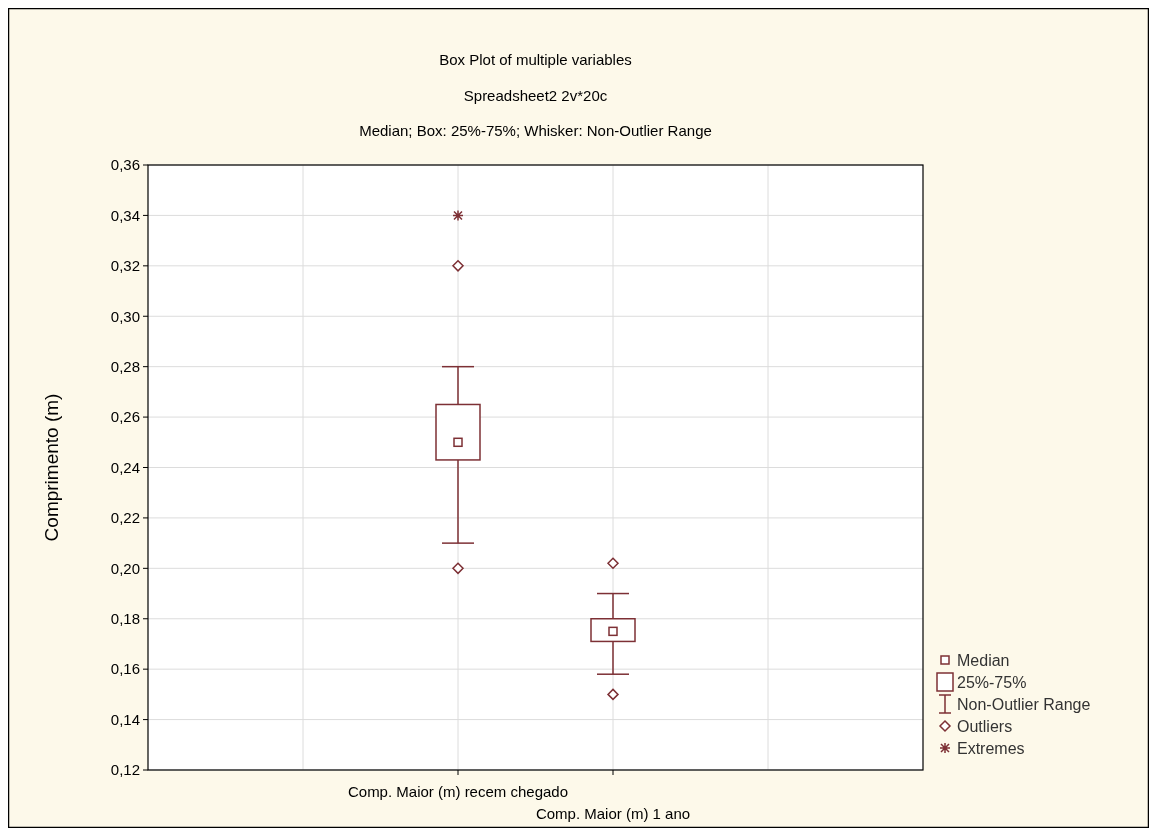 The image size is (1157, 836). Describe the element at coordinates (125, 366) in the screenshot. I see `y-tick-label: 0,28` at that location.